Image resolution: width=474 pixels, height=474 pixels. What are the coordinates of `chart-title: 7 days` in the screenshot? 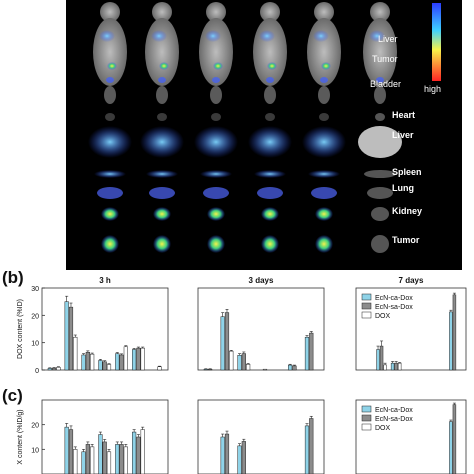 It's located at (411, 280).